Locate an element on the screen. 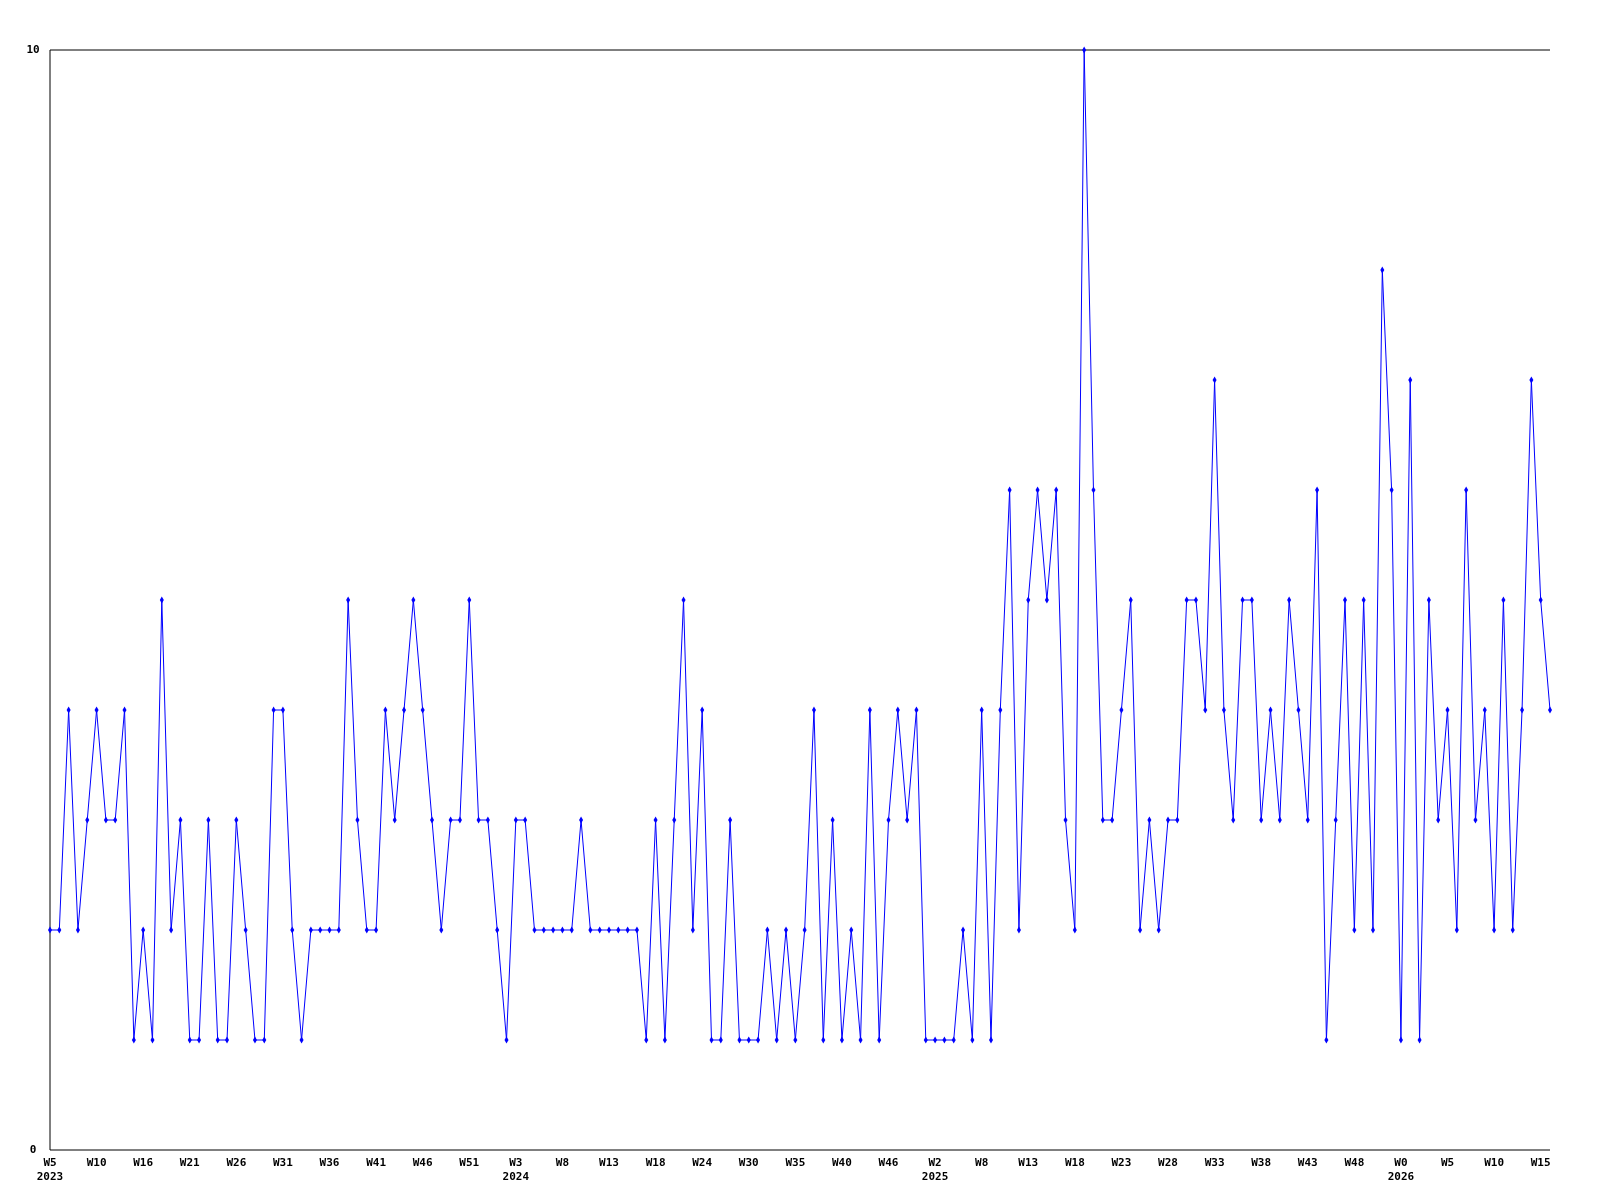  x-tick-label: W43 is located at coordinates (1307, 1162).